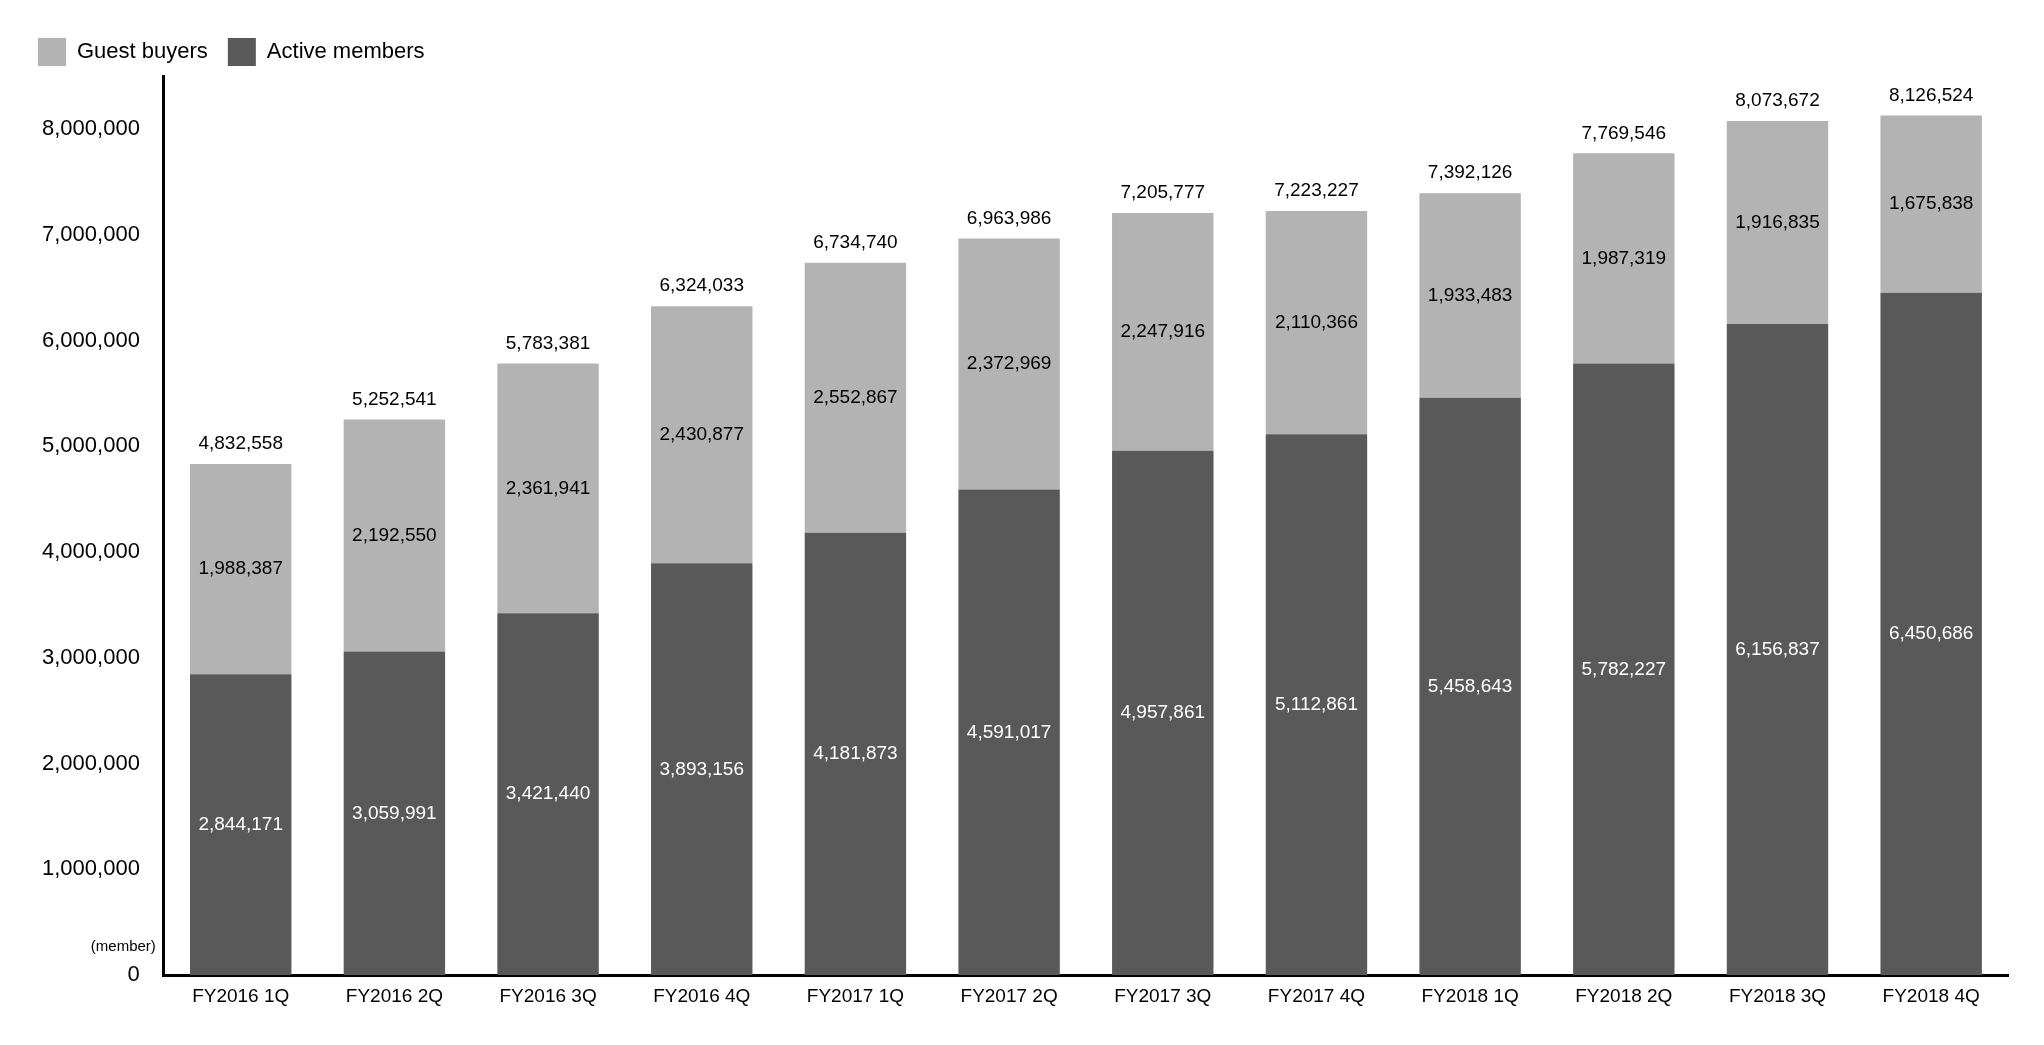 The image size is (2044, 1045). I want to click on data-label: 2,844,171, so click(240, 823).